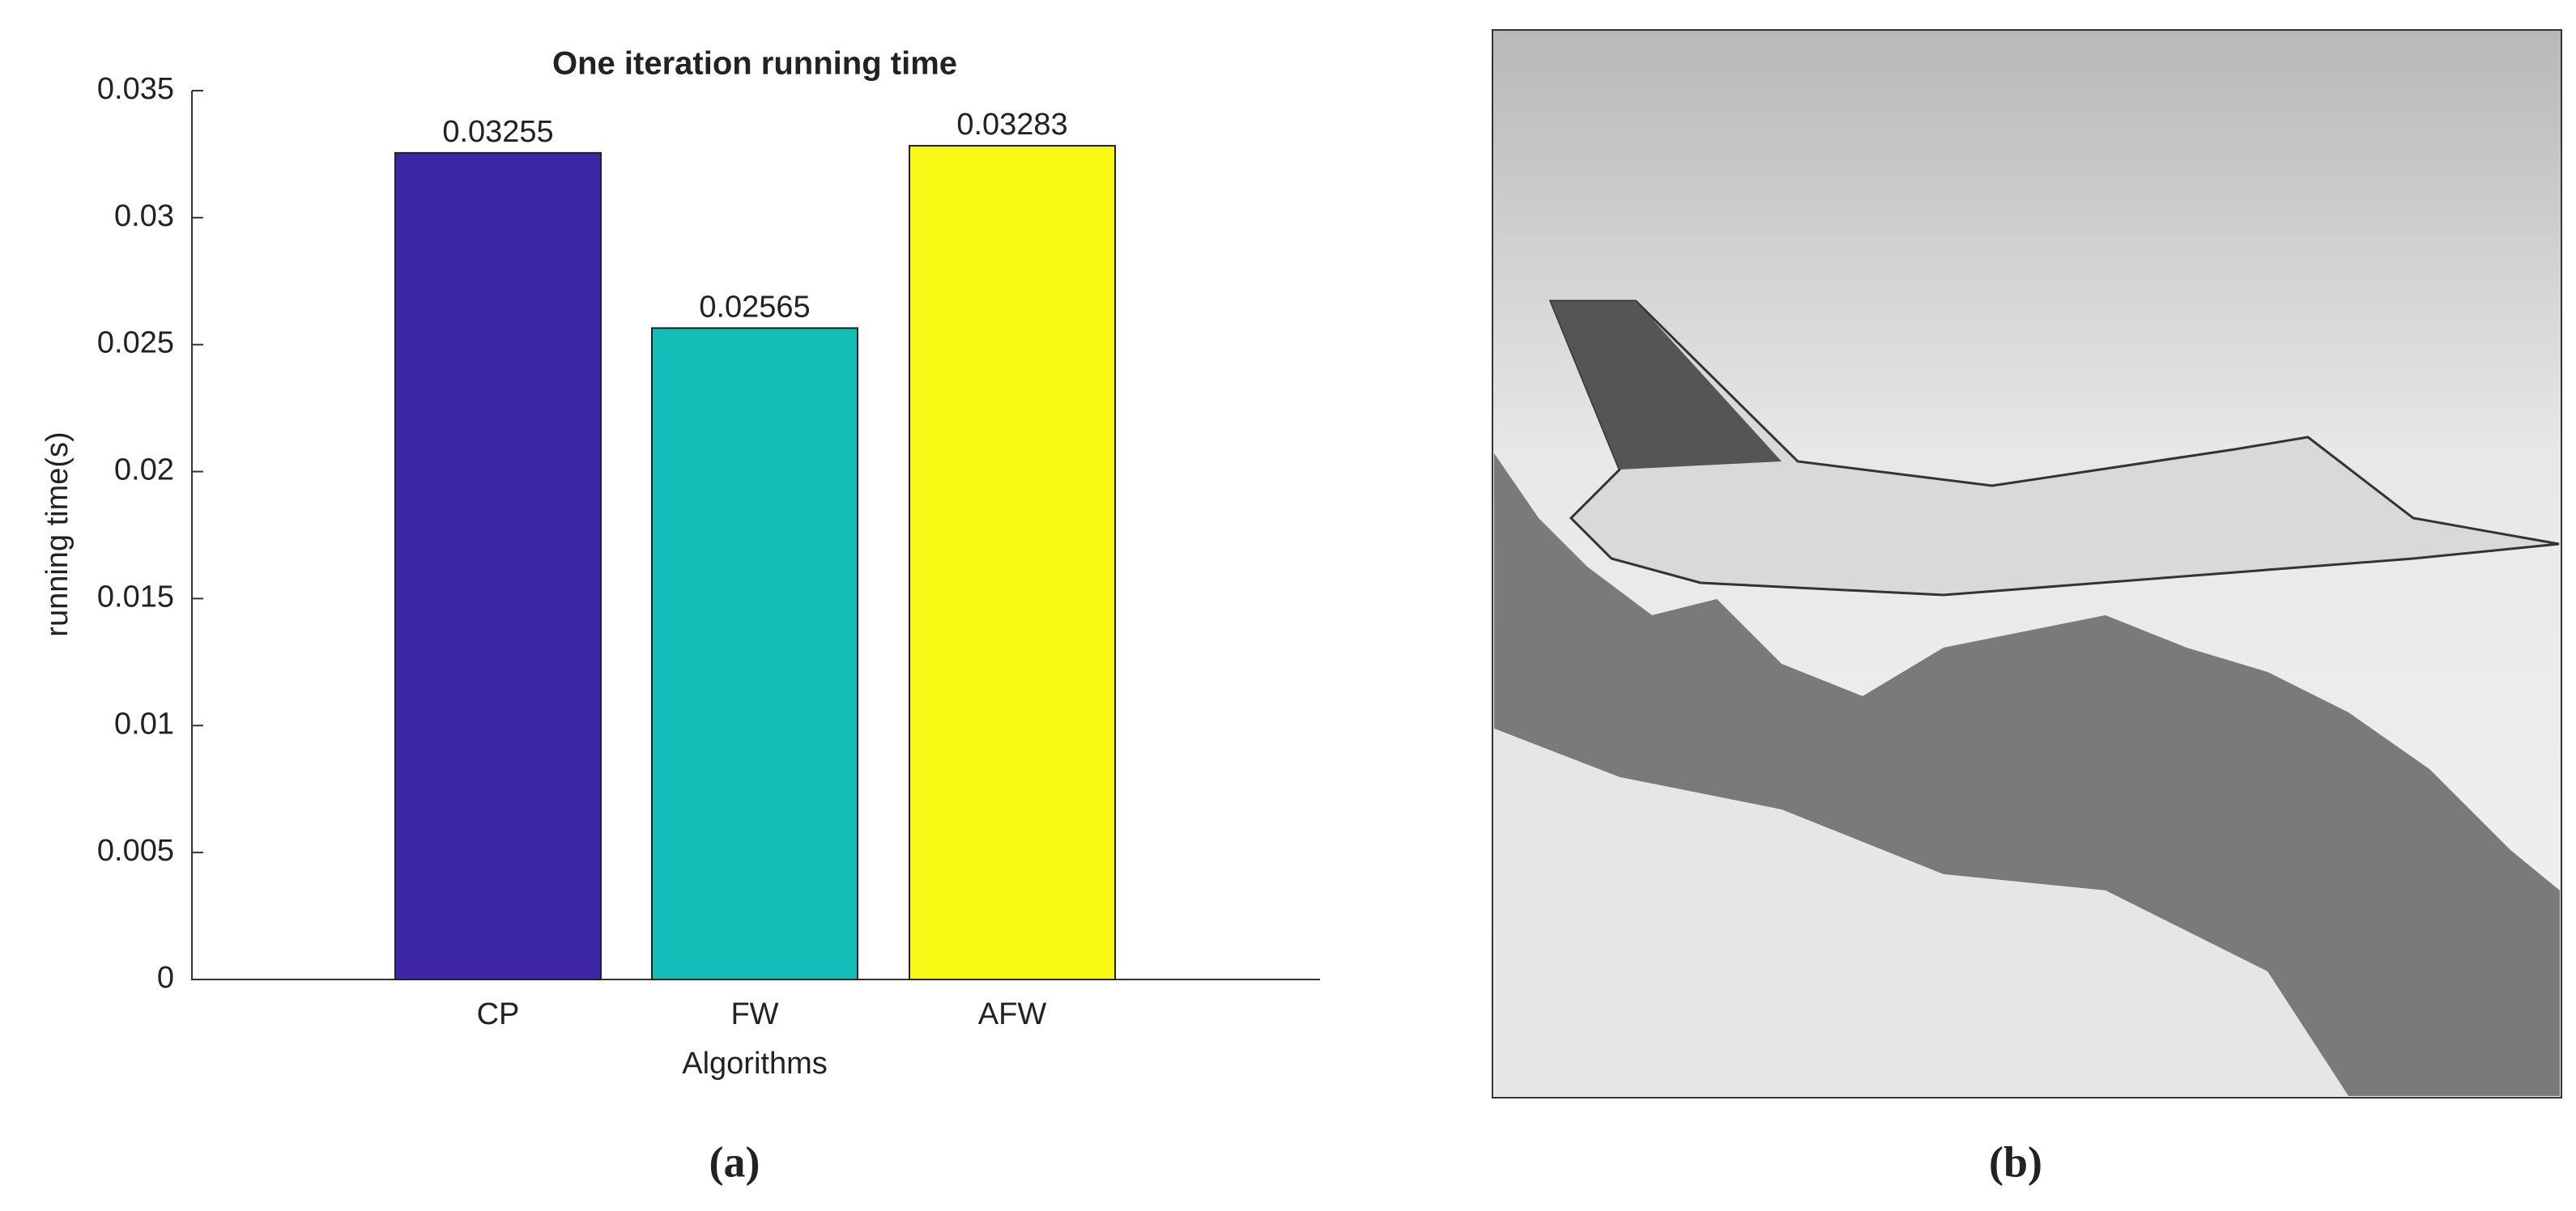 The width and height of the screenshot is (2576, 1211). What do you see at coordinates (1012, 1014) in the screenshot?
I see `x-tick-label: AFW` at bounding box center [1012, 1014].